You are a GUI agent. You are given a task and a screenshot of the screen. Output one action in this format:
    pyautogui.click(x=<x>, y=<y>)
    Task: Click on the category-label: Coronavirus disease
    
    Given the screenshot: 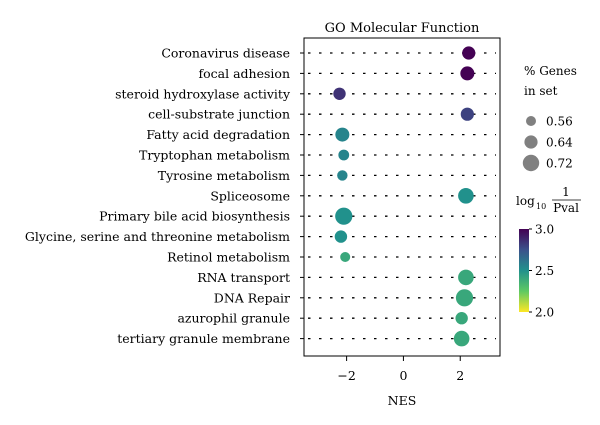 What is the action you would take?
    pyautogui.click(x=225, y=53)
    